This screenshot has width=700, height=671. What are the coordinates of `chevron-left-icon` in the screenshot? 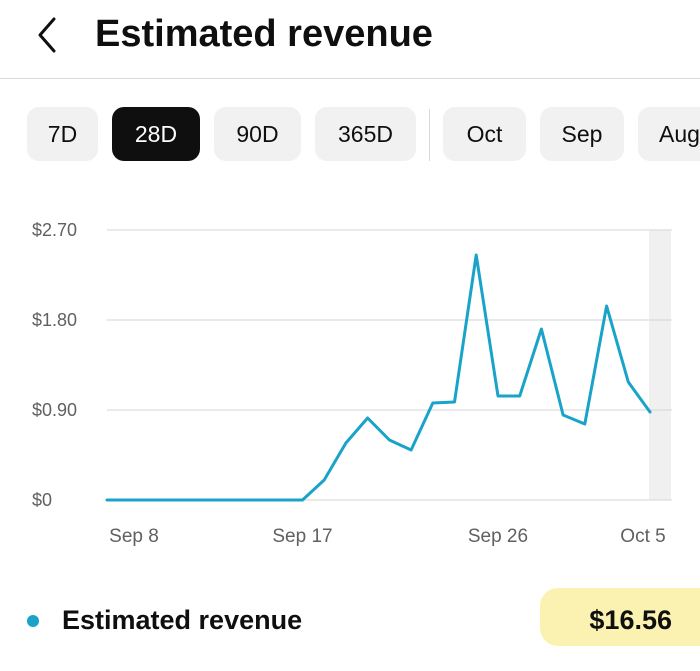 It's located at (47, 35).